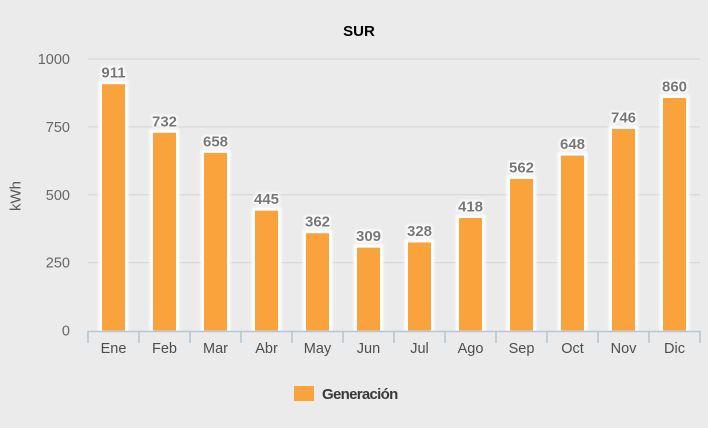 The image size is (708, 428). What do you see at coordinates (674, 87) in the screenshot?
I see `data-label-Dic: 860` at bounding box center [674, 87].